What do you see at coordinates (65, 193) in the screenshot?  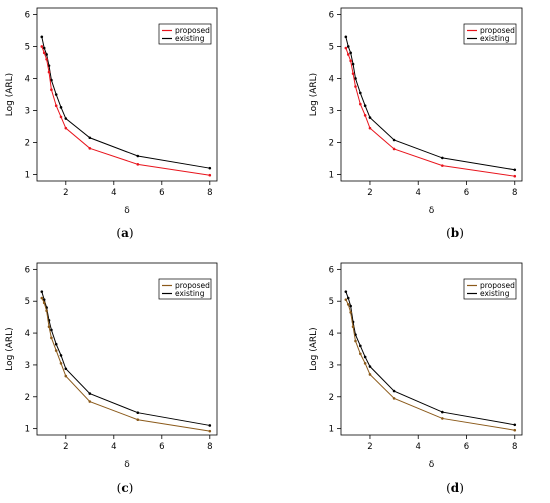 I see `x-tick-label-0: 2` at bounding box center [65, 193].